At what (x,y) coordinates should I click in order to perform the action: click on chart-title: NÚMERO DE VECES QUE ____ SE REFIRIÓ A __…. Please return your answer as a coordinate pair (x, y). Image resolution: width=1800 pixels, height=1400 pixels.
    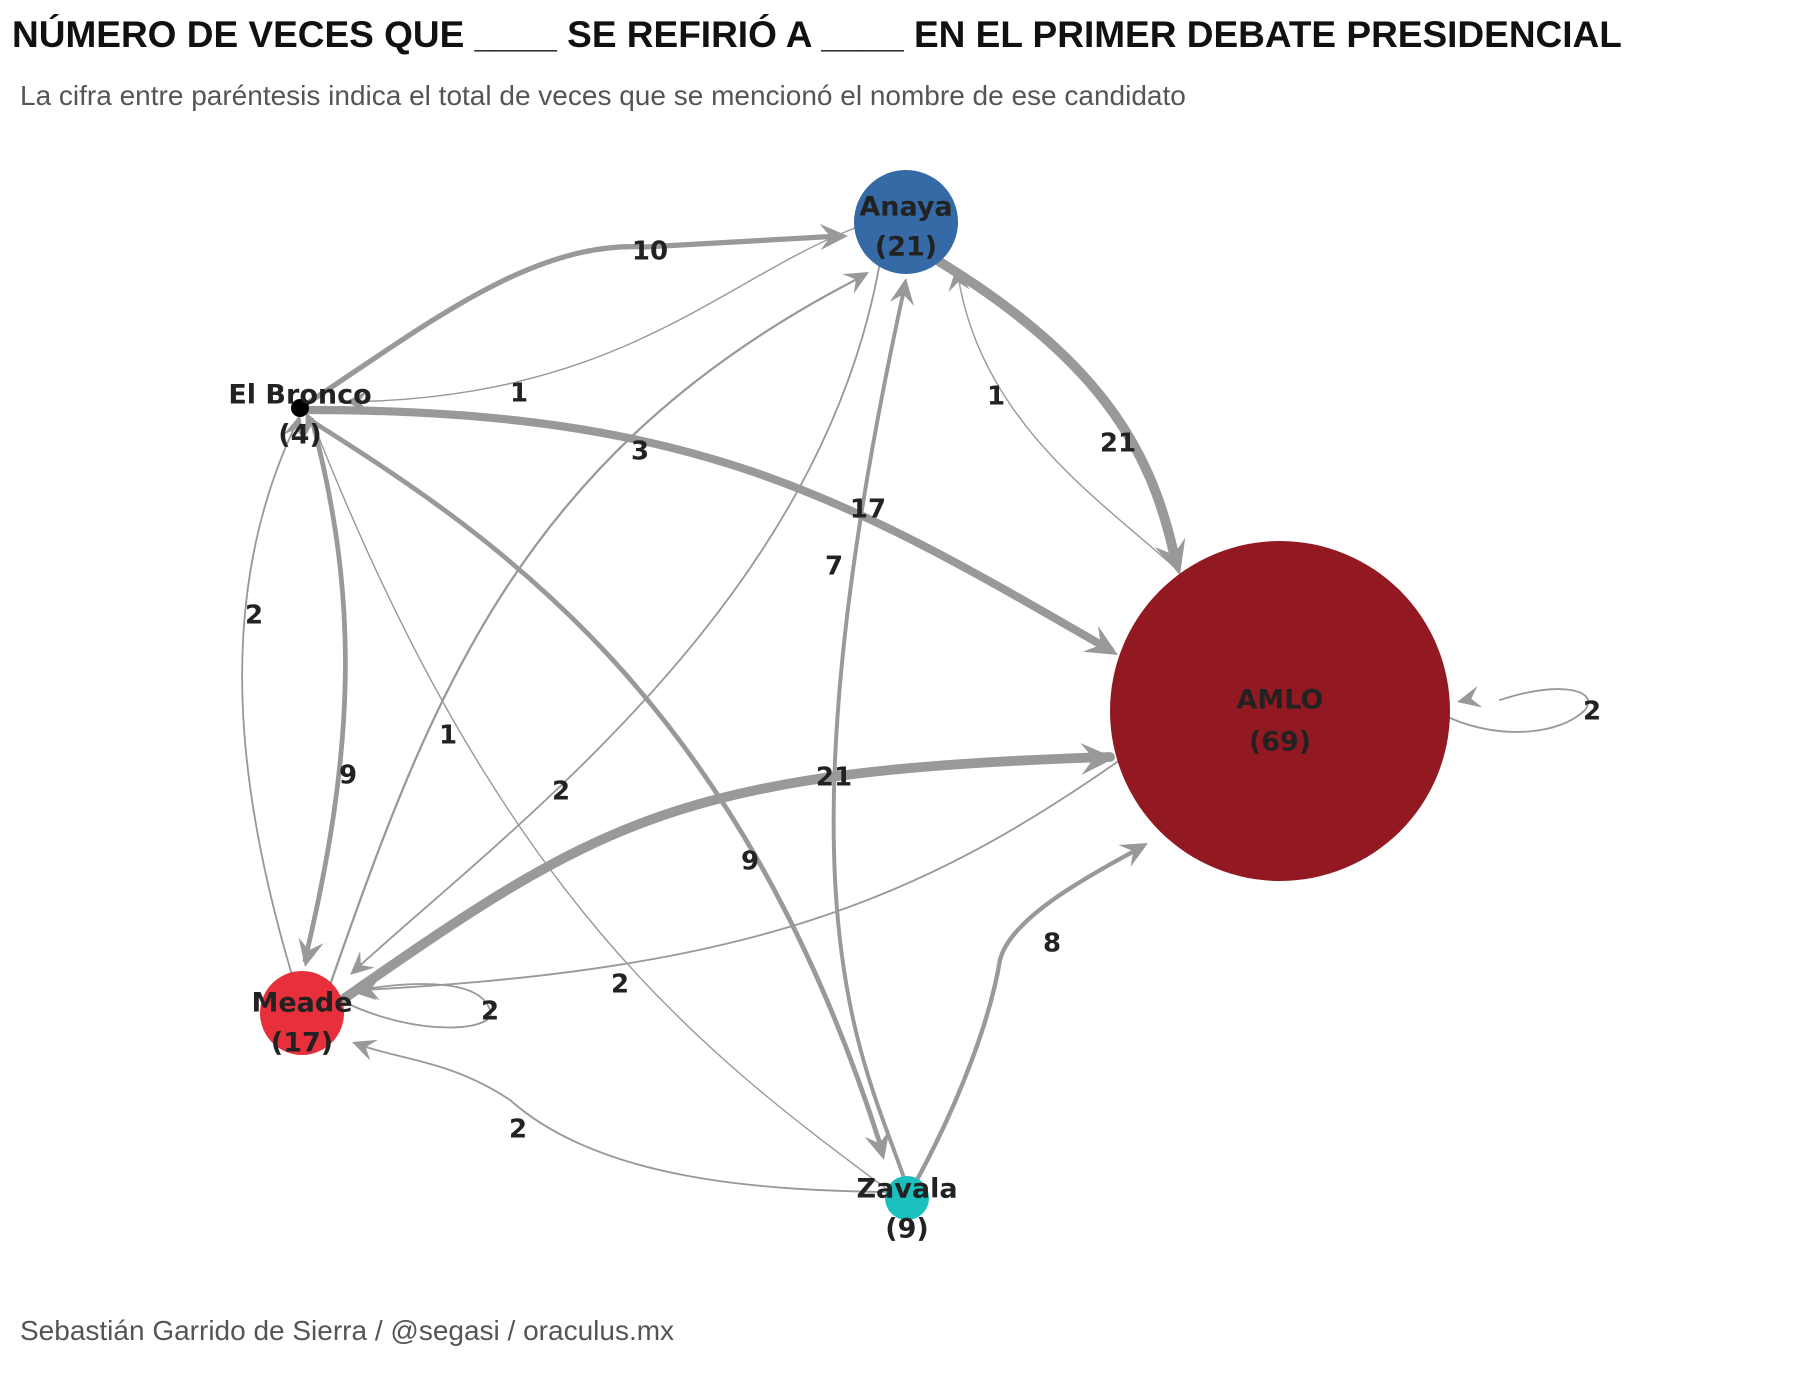
    Looking at the image, I should click on (817, 34).